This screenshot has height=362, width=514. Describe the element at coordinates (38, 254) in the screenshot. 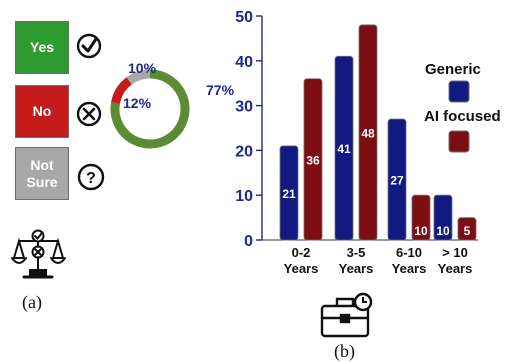

I see `scales-icon` at that location.